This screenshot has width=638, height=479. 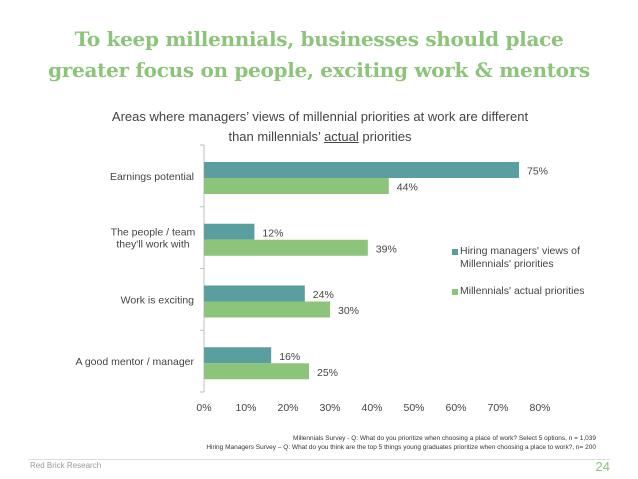 I want to click on legend-item: Millennials' actual priorities, so click(x=527, y=291).